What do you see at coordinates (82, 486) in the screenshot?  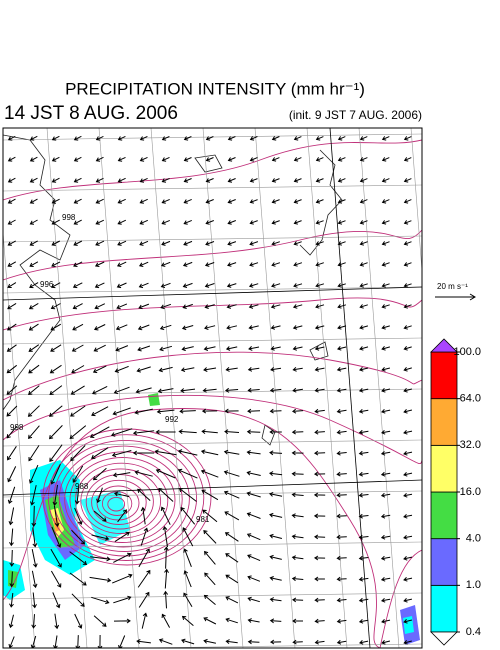 I see `isobar-label: 988` at bounding box center [82, 486].